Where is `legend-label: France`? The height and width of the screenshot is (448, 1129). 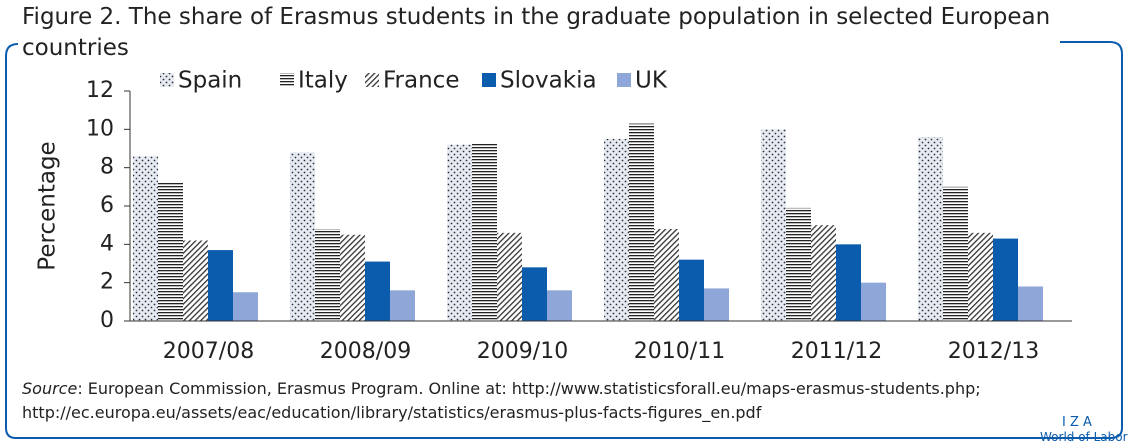 legend-label: France is located at coordinates (421, 81).